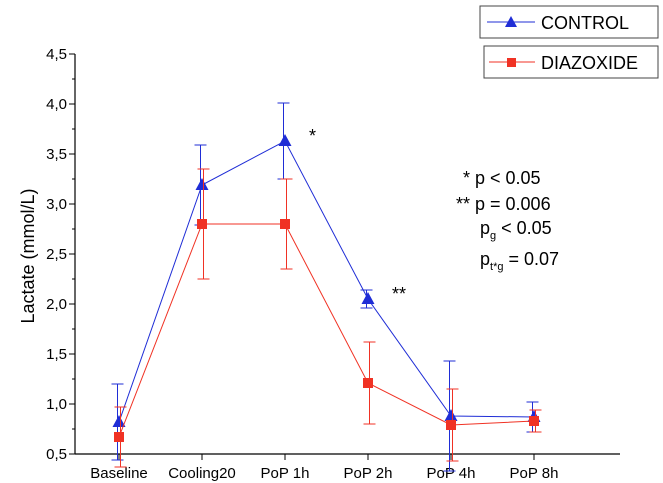 The height and width of the screenshot is (483, 663). Describe the element at coordinates (28, 255) in the screenshot. I see `y-axis-title: Lactate (mmol/L)` at that location.